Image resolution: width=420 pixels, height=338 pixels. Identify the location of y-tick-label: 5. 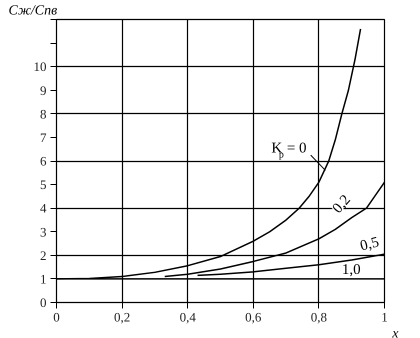
(43, 184).